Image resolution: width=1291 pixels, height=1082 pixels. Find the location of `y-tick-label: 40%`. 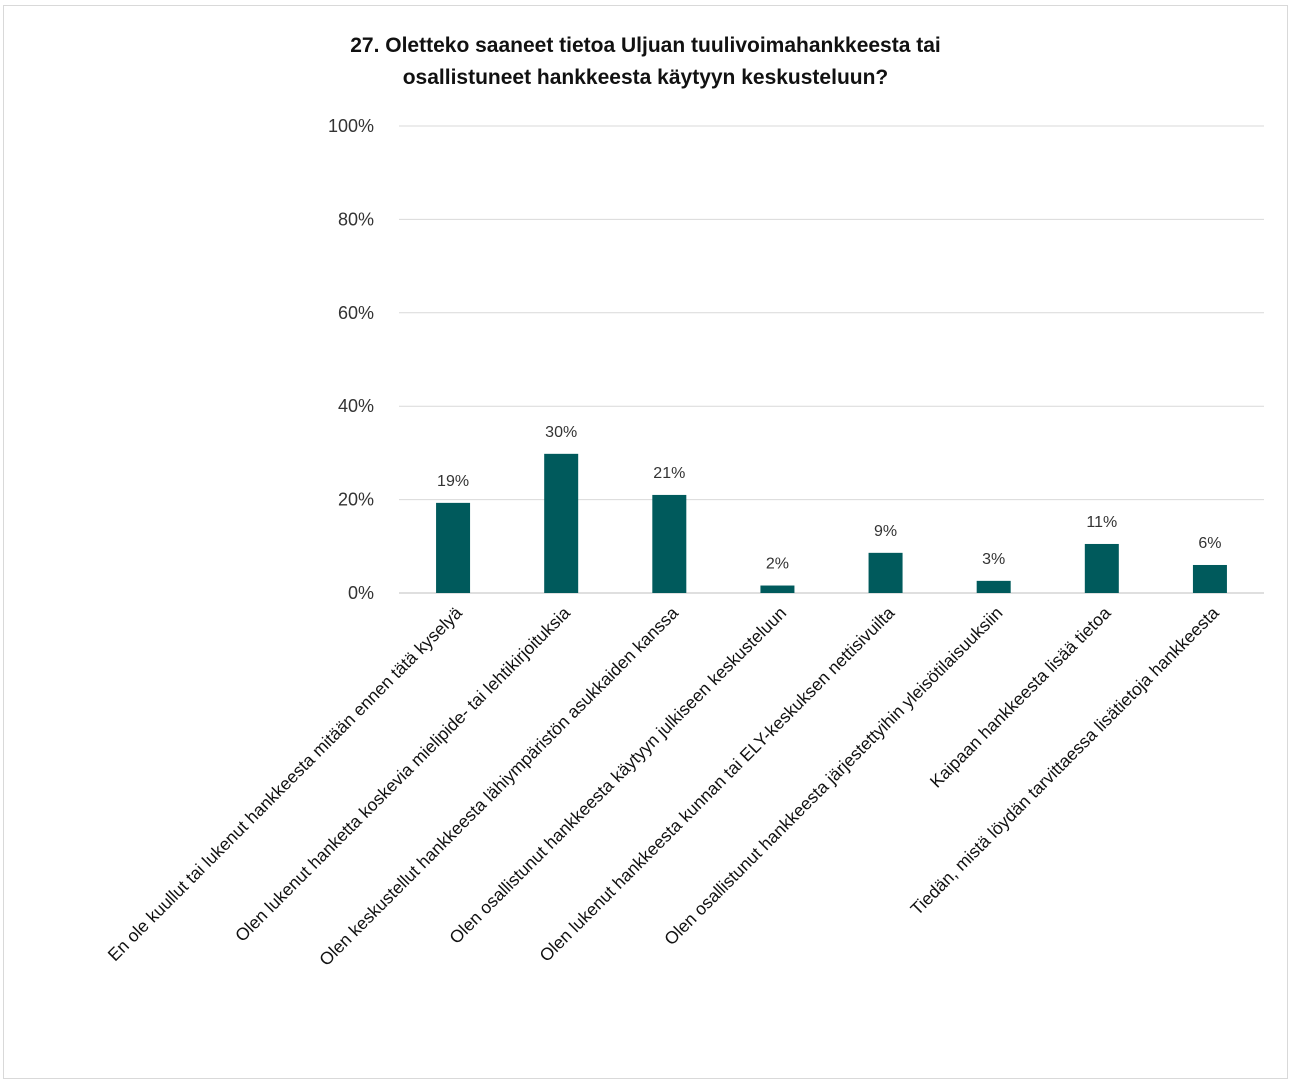

y-tick-label: 40% is located at coordinates (356, 406).